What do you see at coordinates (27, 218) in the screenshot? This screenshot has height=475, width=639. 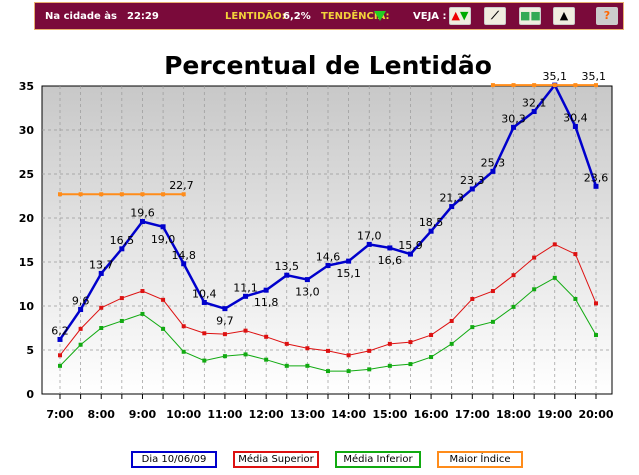 I see `y-tick-label: 20` at bounding box center [27, 218].